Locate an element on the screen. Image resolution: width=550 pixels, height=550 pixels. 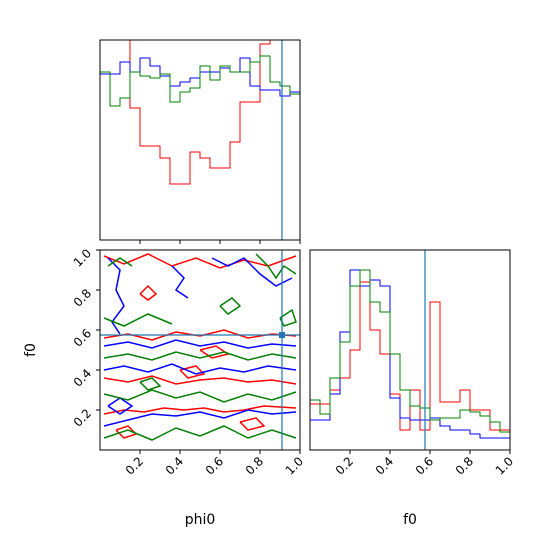
hist-f0-red-series is located at coordinates (410, 365).